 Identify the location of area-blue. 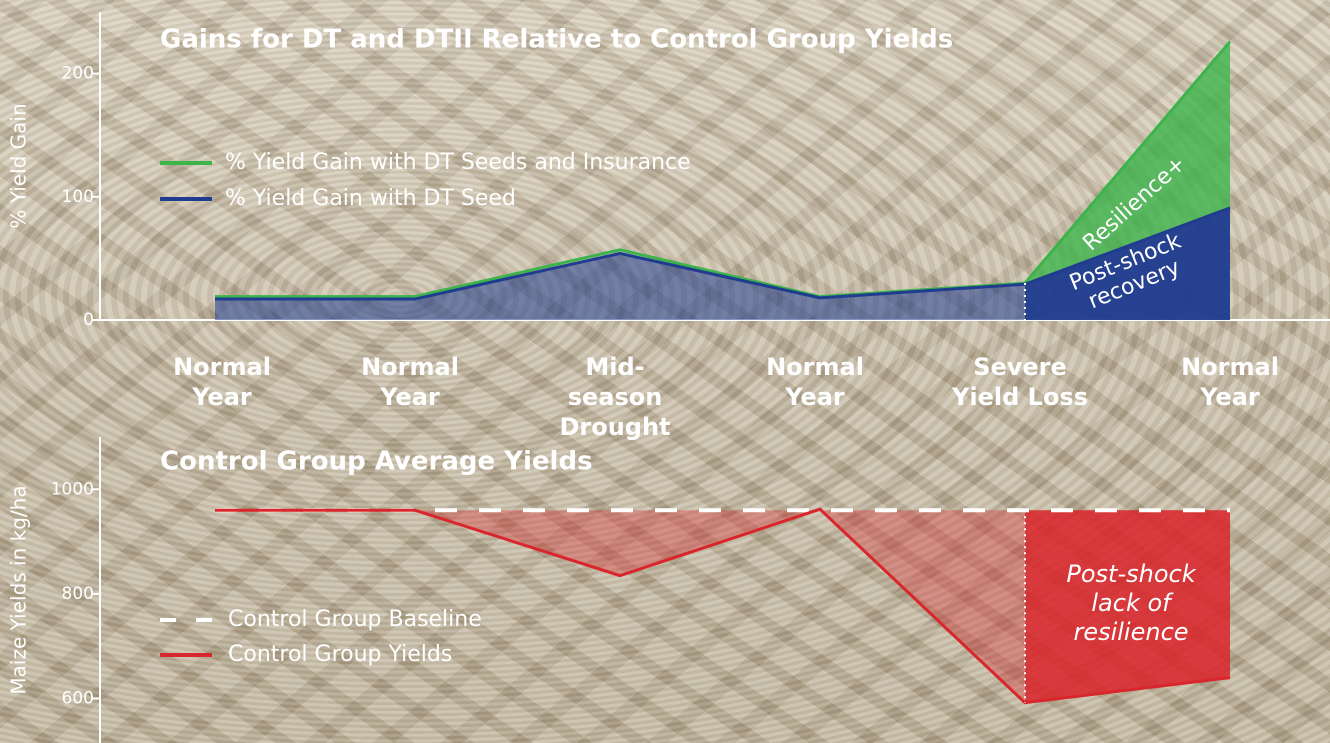
(722, 263).